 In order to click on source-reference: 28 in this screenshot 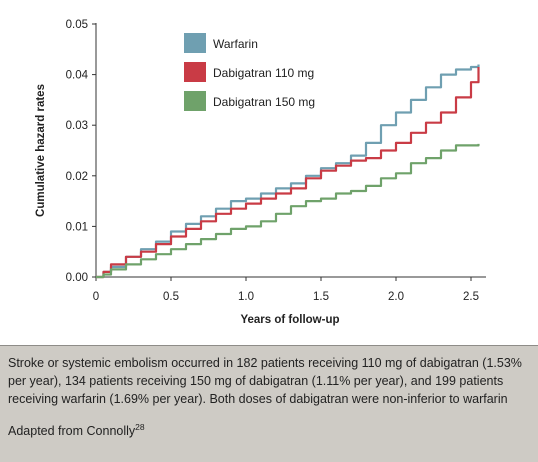, I will do `click(140, 426)`.